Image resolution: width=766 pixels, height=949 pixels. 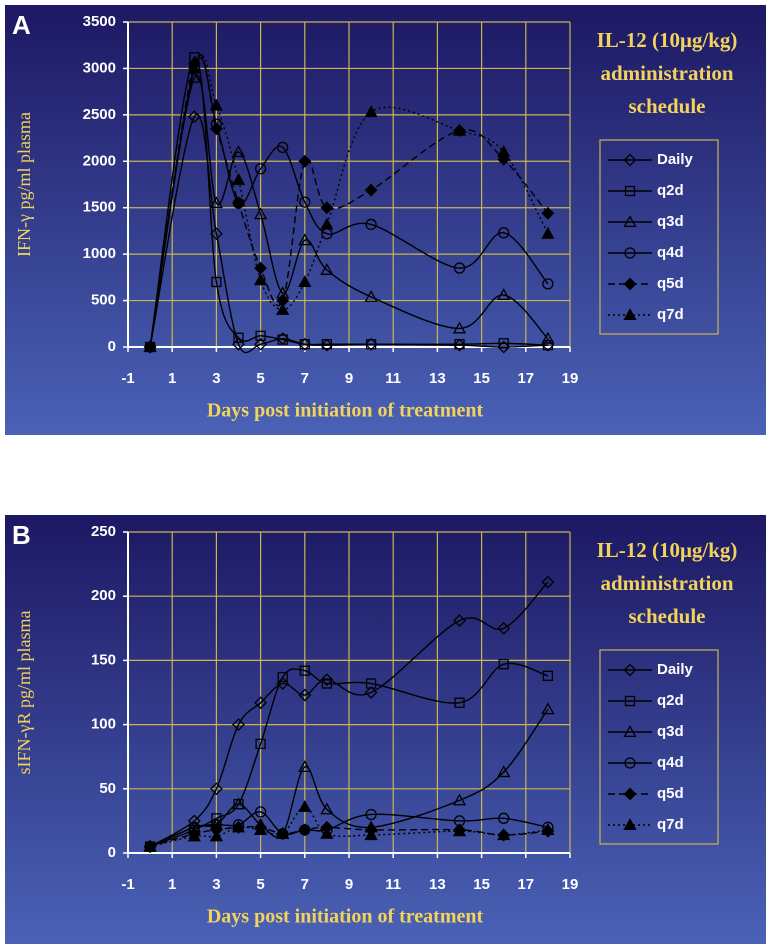 What do you see at coordinates (103, 531) in the screenshot?
I see `y-tick-label: 250` at bounding box center [103, 531].